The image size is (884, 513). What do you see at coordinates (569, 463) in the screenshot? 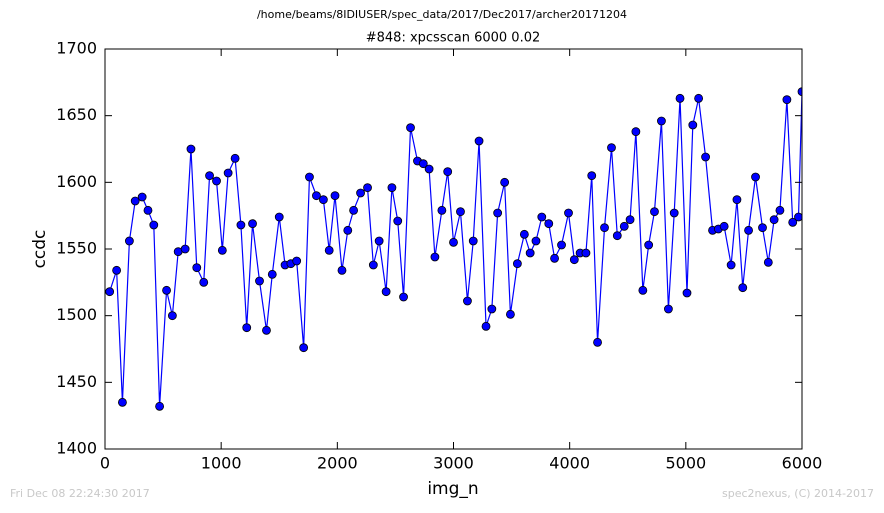
I see `x-tick-label: 4000` at bounding box center [569, 463].